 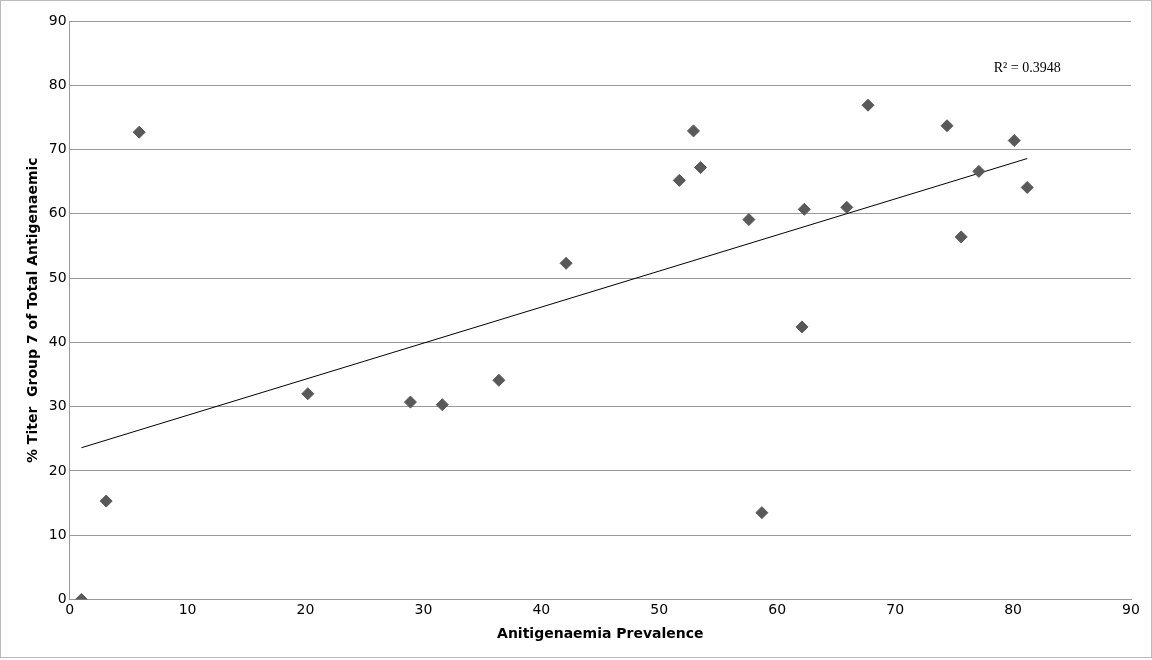 I want to click on y-tick-label: 80, so click(x=57, y=83).